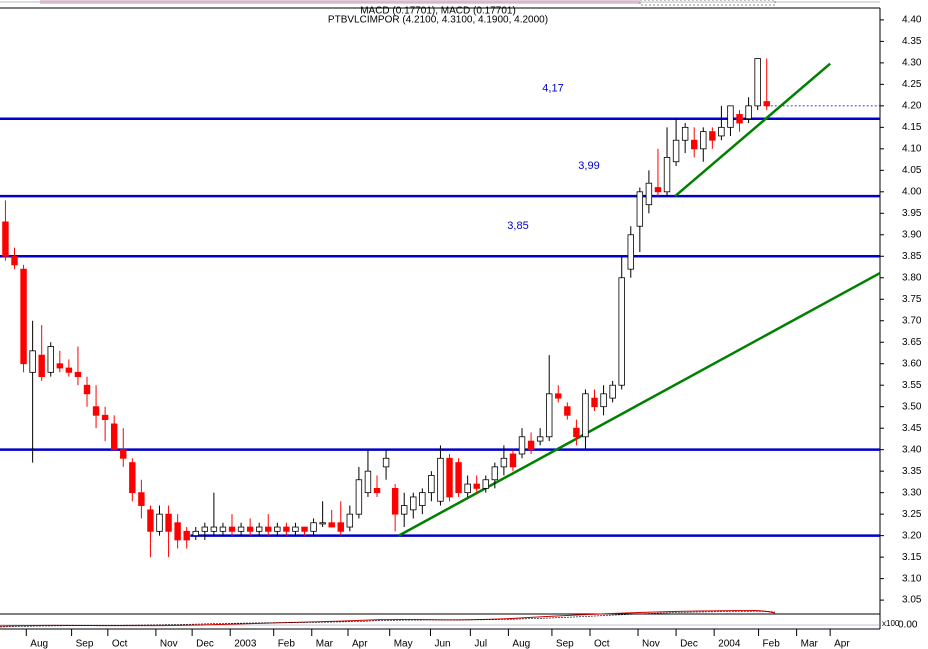 Image resolution: width=928 pixels, height=649 pixels. I want to click on y-tick-label: 3.40, so click(912, 449).